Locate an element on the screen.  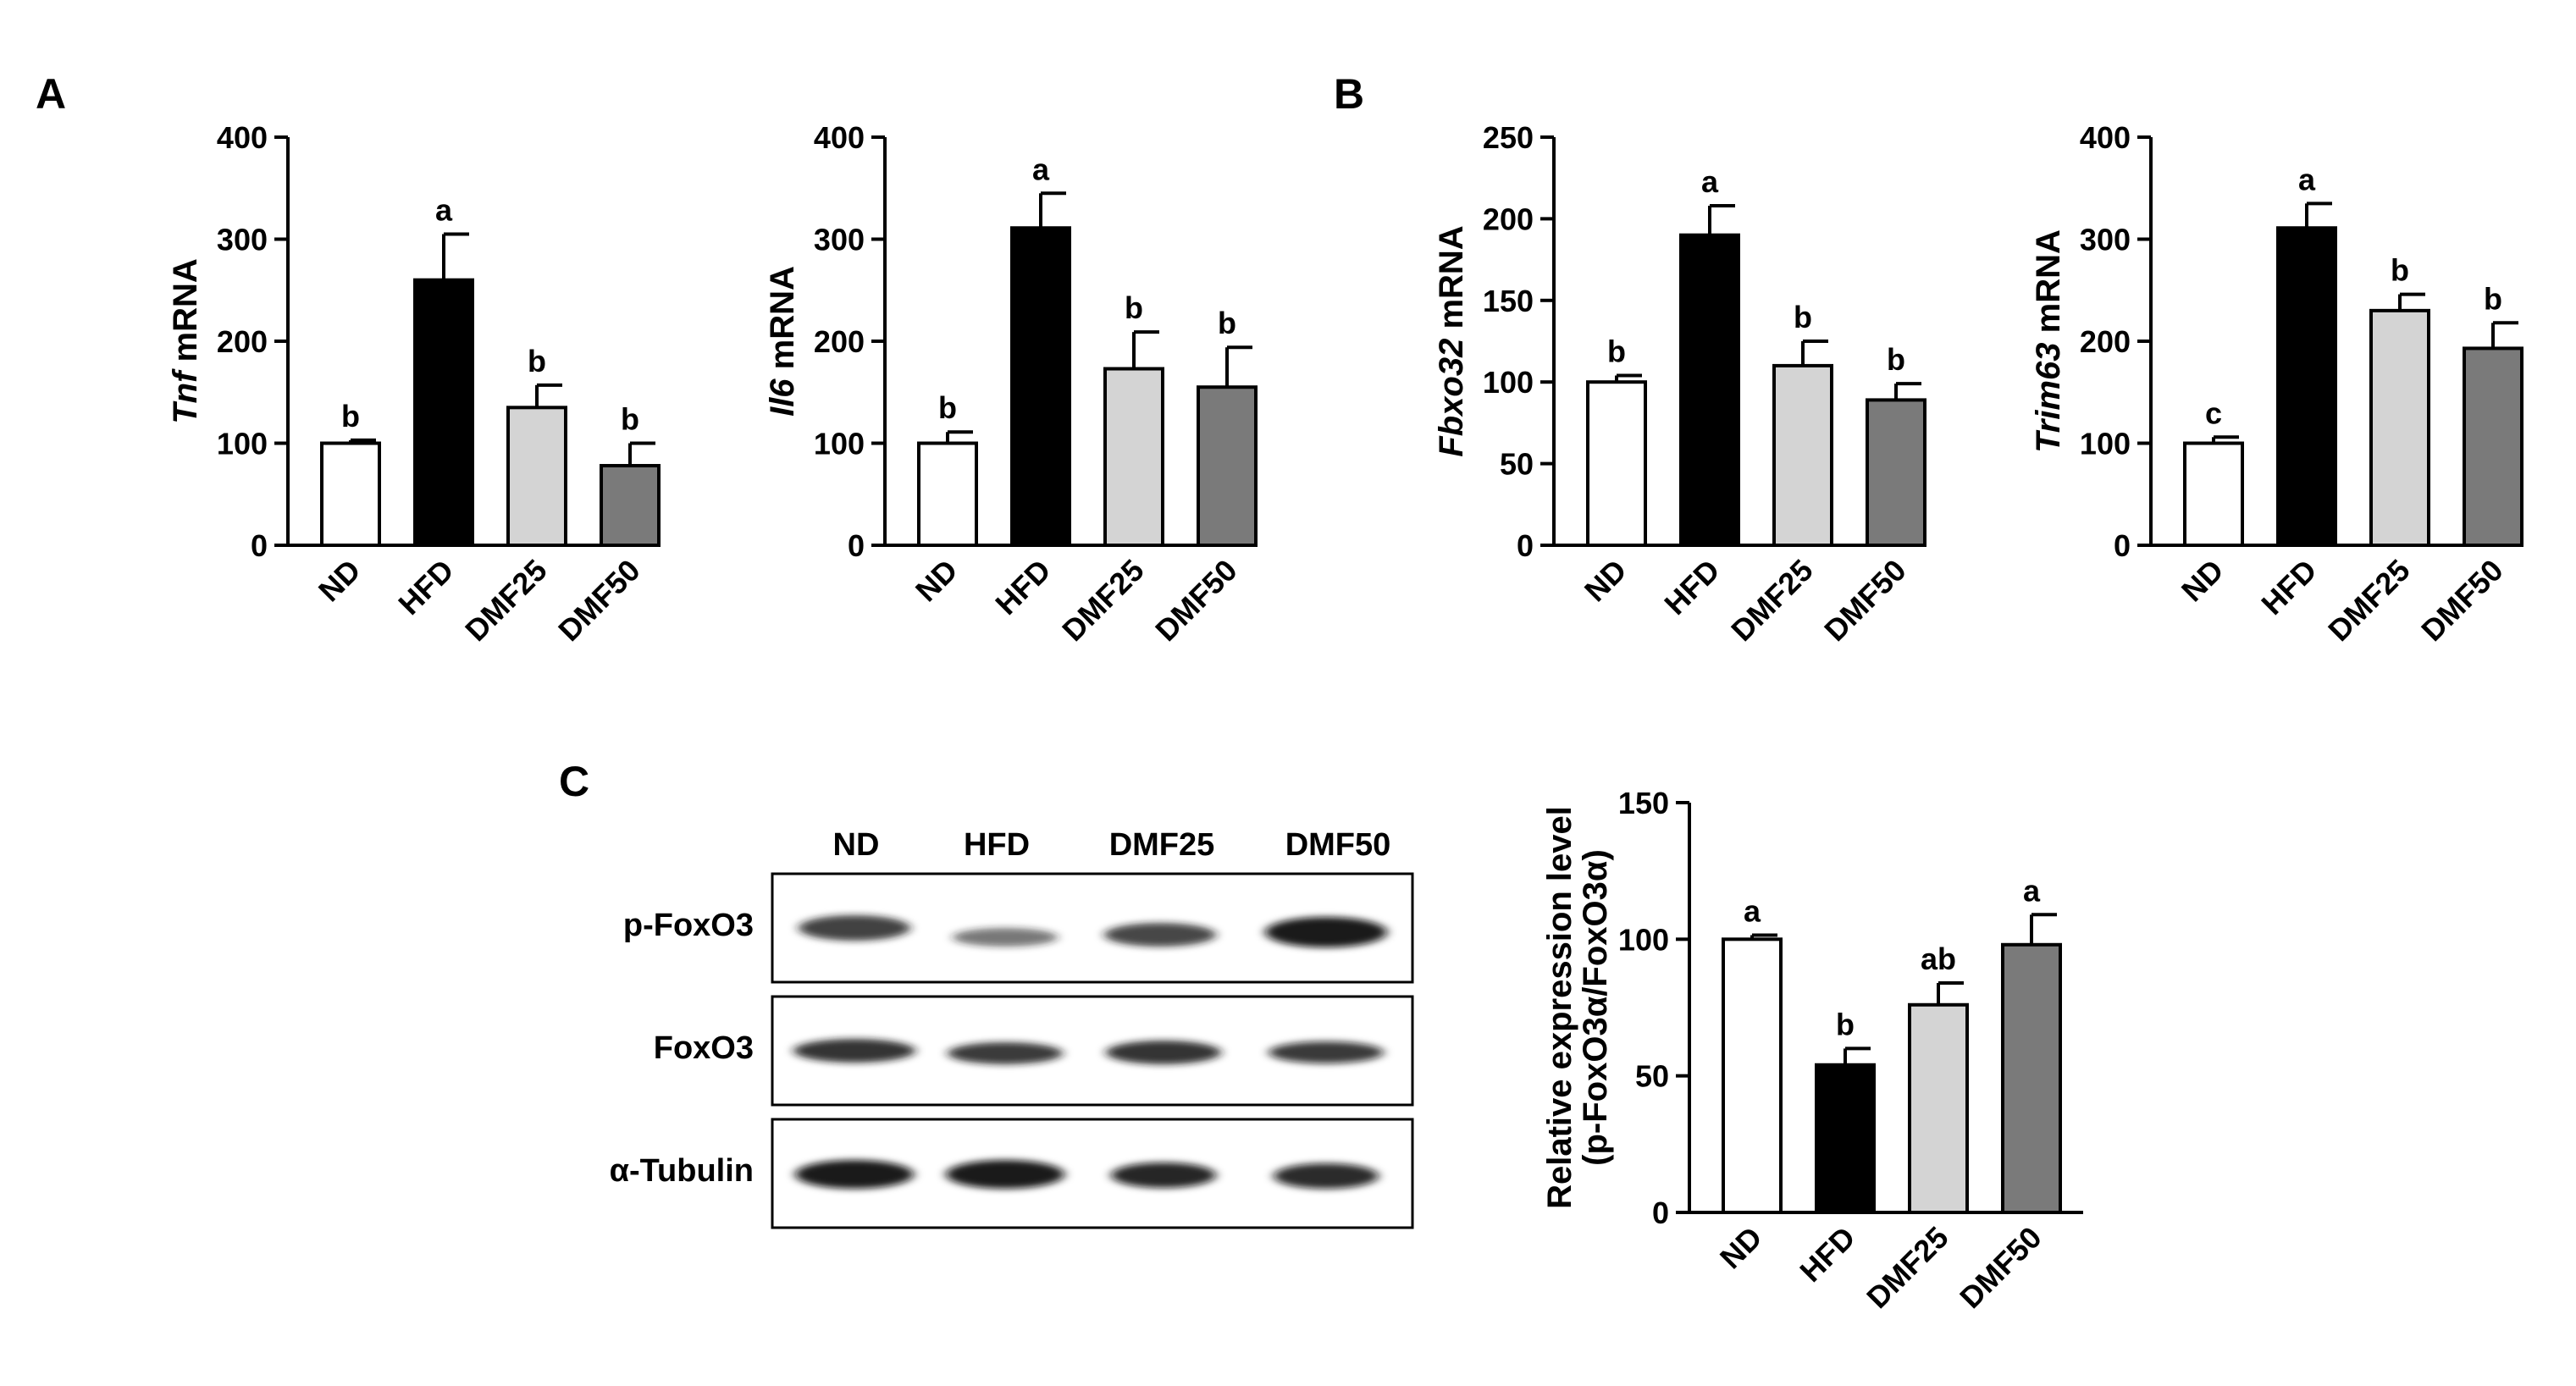
y-axis-title: Fbxo32 mRNA is located at coordinates (1452, 341).